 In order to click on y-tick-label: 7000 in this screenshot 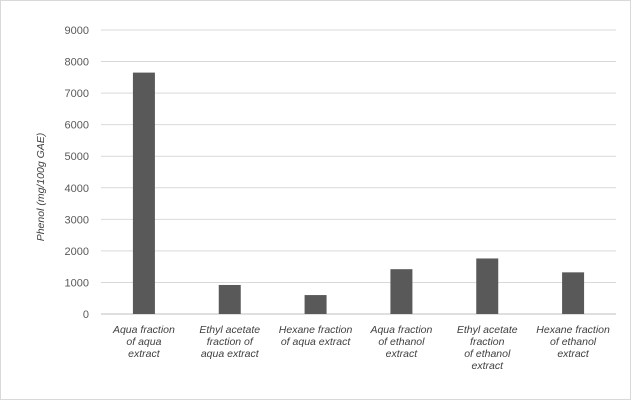, I will do `click(77, 94)`.